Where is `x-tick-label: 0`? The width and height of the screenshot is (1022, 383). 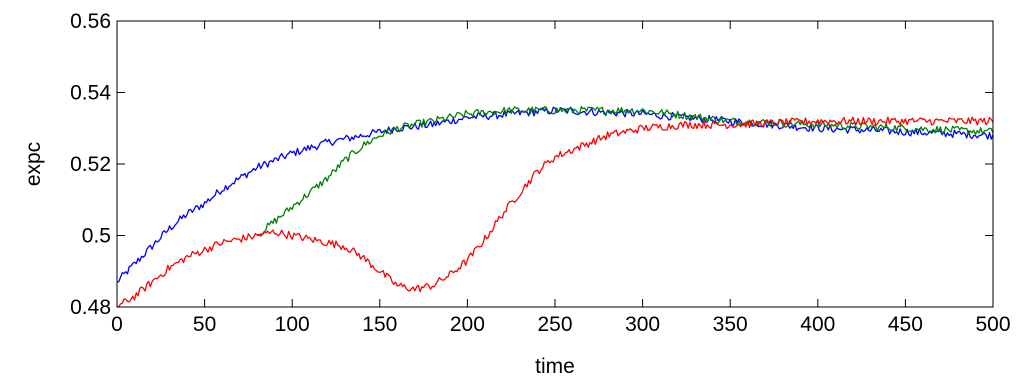 x-tick-label: 0 is located at coordinates (117, 324).